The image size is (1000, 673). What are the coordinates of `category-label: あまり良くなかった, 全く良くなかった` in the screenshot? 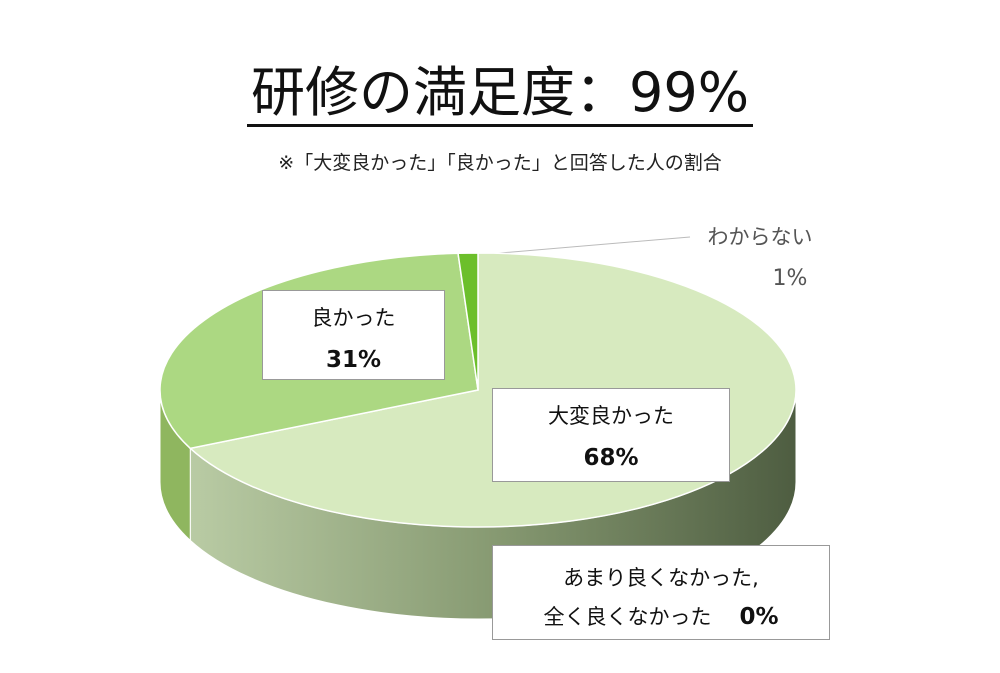 It's located at (651, 597).